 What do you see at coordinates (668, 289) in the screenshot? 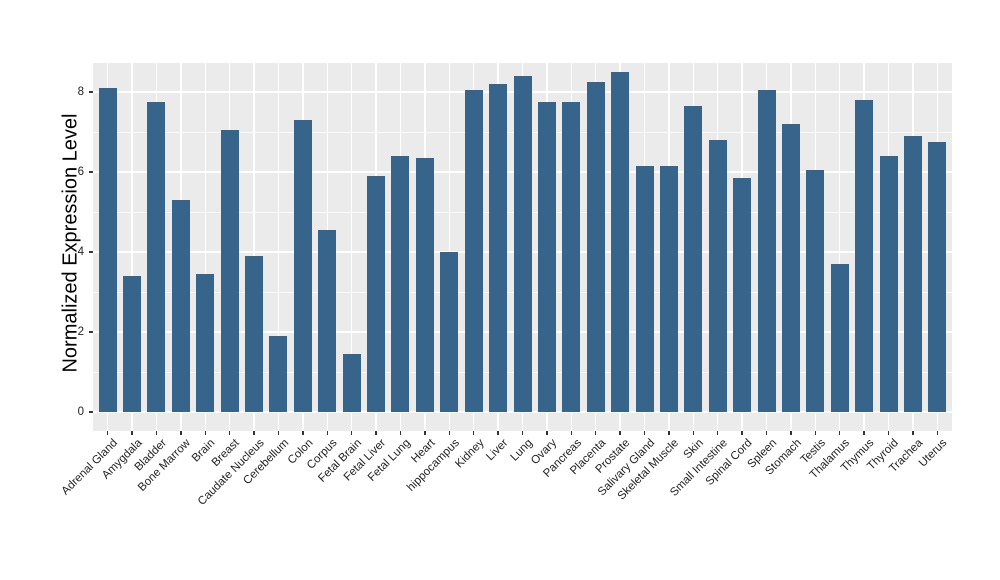
I see `bar-skeletal-muscle` at bounding box center [668, 289].